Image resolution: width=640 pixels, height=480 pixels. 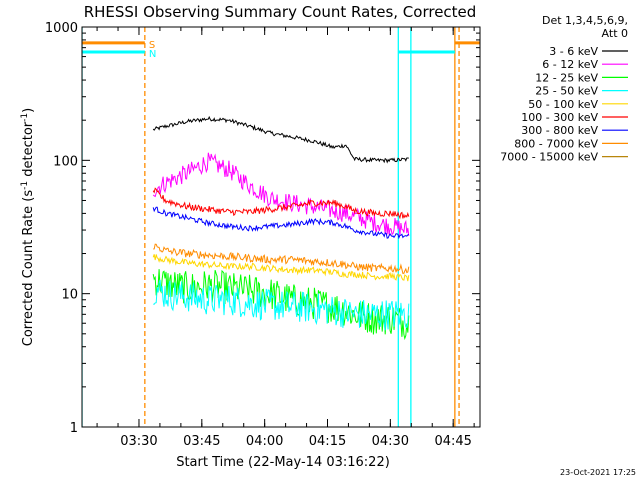 I want to click on series-line-6-12-kev, so click(x=281, y=194).